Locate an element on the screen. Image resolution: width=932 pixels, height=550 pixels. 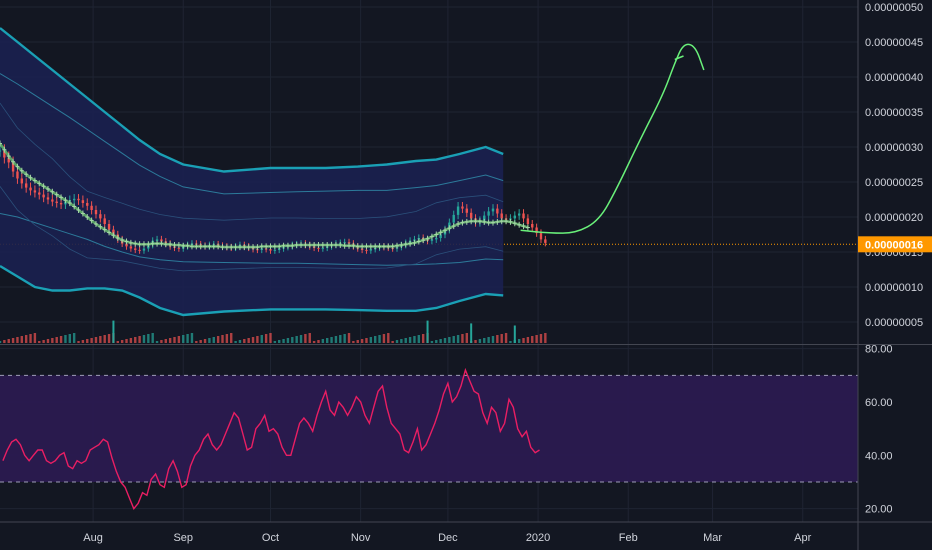
last-price-label: 0.00000016 is located at coordinates (894, 245).